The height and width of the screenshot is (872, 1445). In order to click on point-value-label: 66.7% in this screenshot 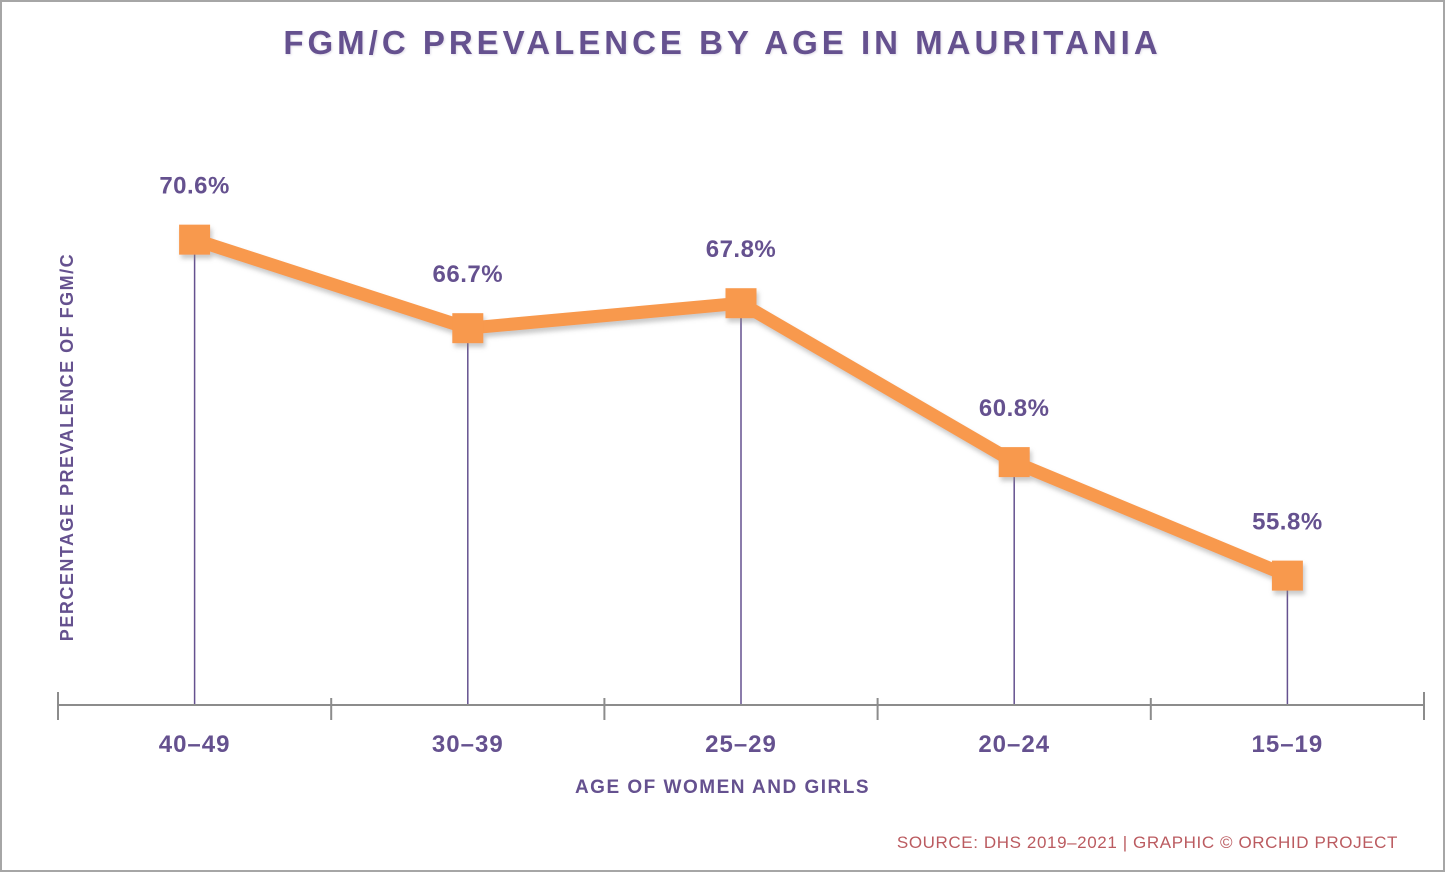, I will do `click(468, 274)`.